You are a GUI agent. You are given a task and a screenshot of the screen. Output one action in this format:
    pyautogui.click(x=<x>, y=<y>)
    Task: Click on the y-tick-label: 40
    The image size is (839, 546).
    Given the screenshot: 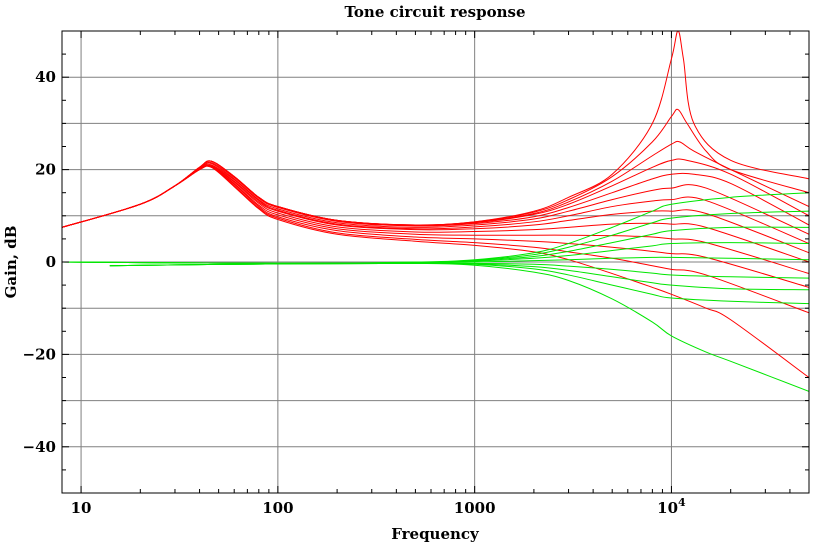 What is the action you would take?
    pyautogui.click(x=45, y=77)
    